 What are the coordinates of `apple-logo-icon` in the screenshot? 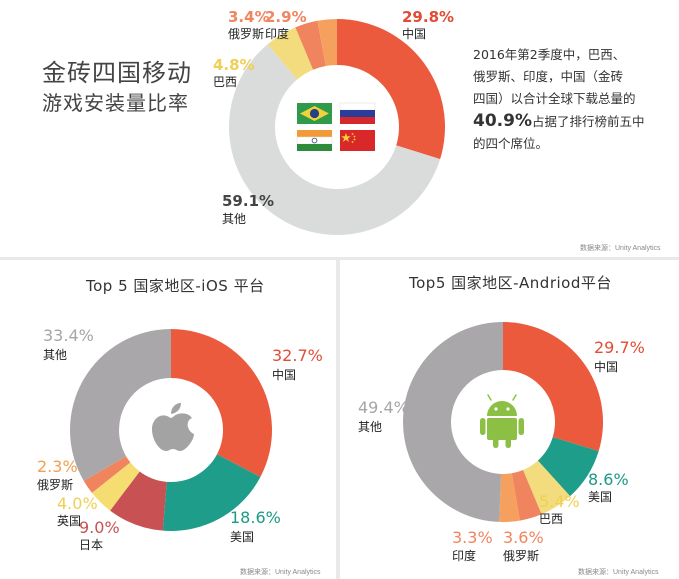 It's located at (173, 427).